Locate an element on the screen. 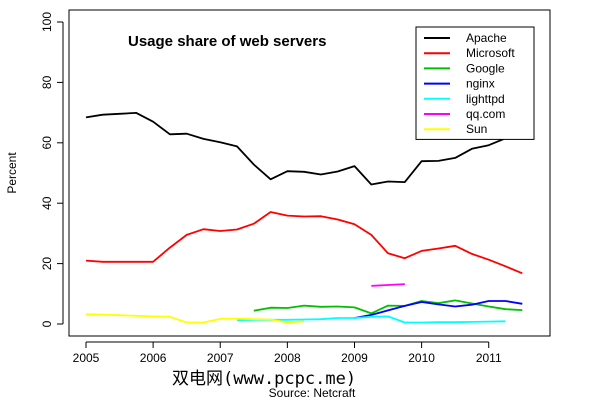  y-tick-label: 80 is located at coordinates (47, 82).